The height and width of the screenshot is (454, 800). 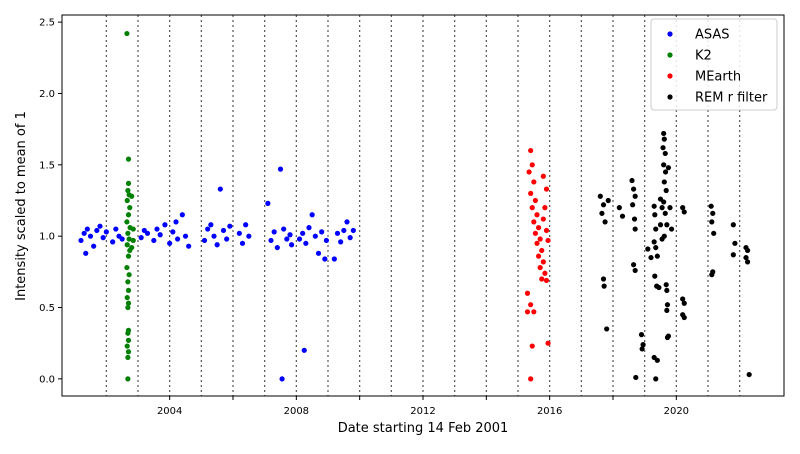 What do you see at coordinates (714, 64) in the screenshot?
I see `legend-box` at bounding box center [714, 64].